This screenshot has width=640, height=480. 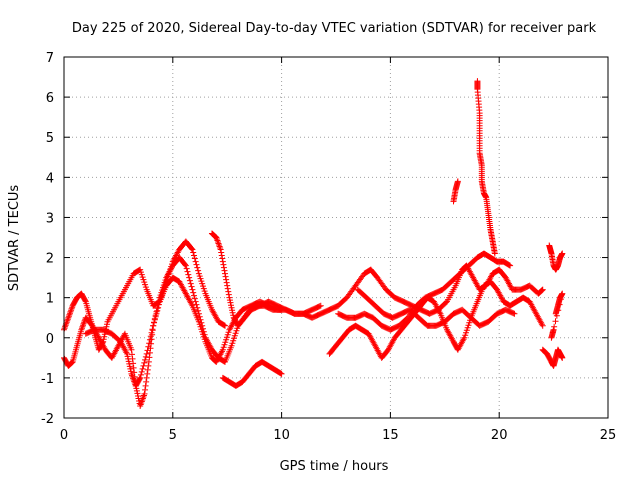 What do you see at coordinates (608, 435) in the screenshot?
I see `x-tick-label: 25` at bounding box center [608, 435].